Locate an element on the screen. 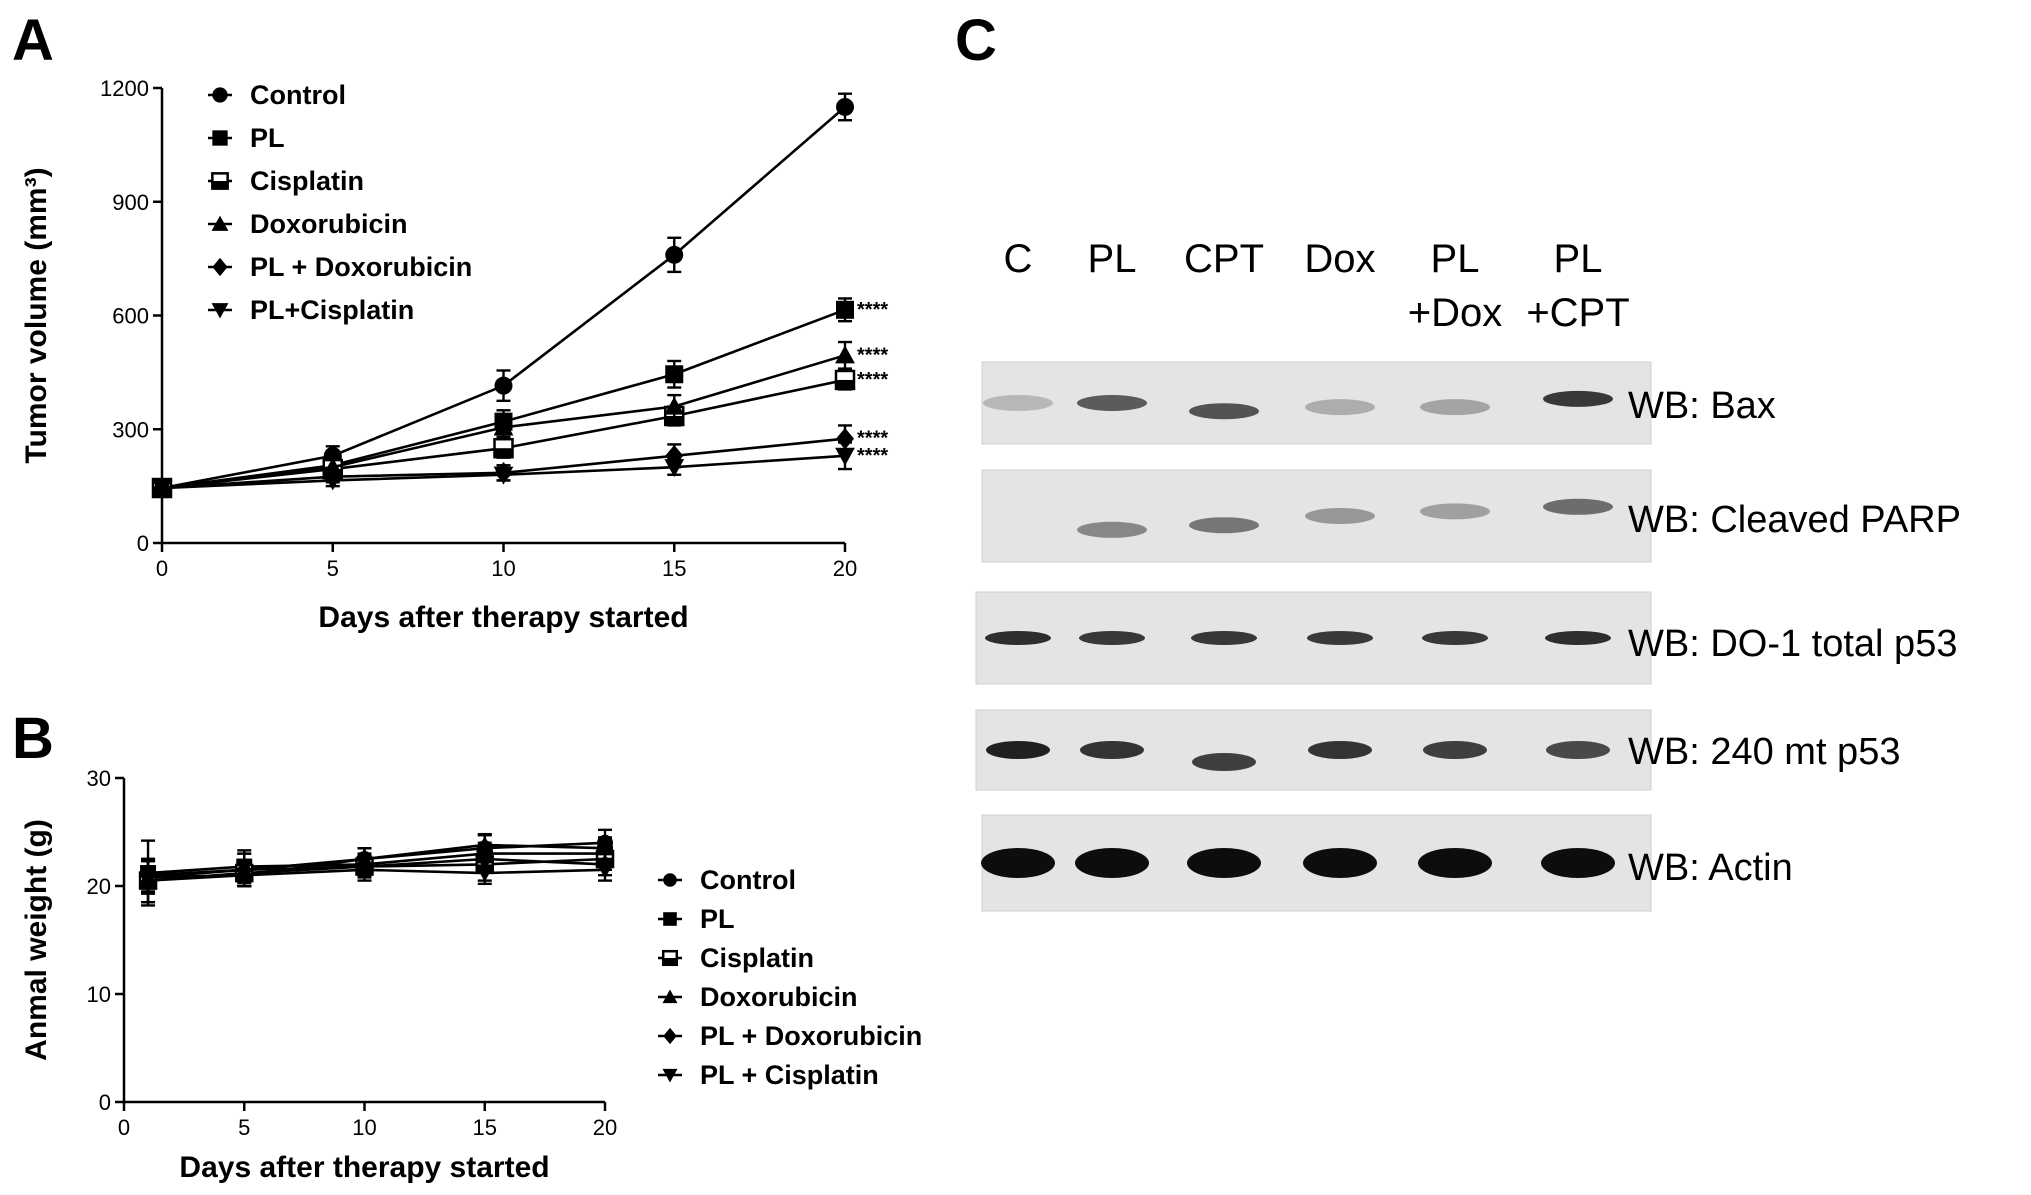  significance-label: **** is located at coordinates (872, 439).